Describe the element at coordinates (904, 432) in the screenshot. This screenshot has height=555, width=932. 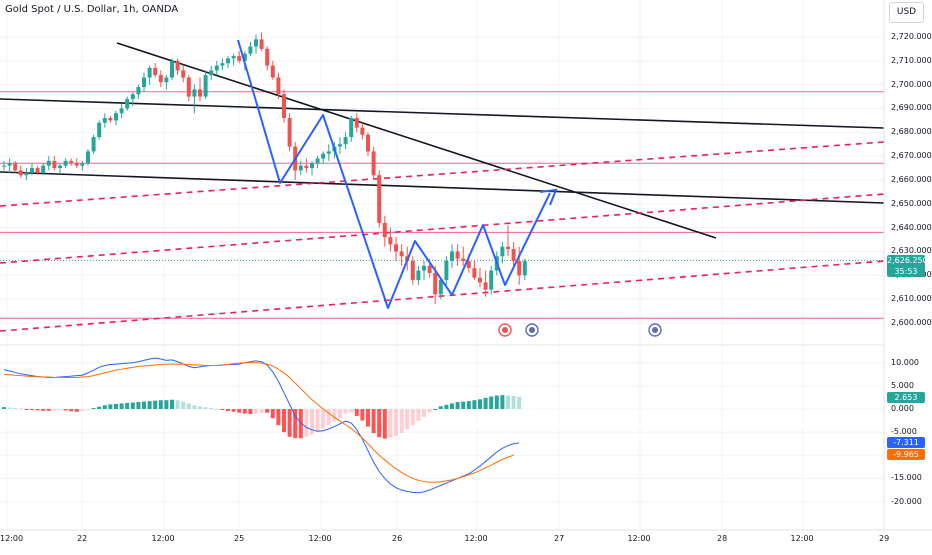
I see `macd-tick-label: -5.000` at that location.